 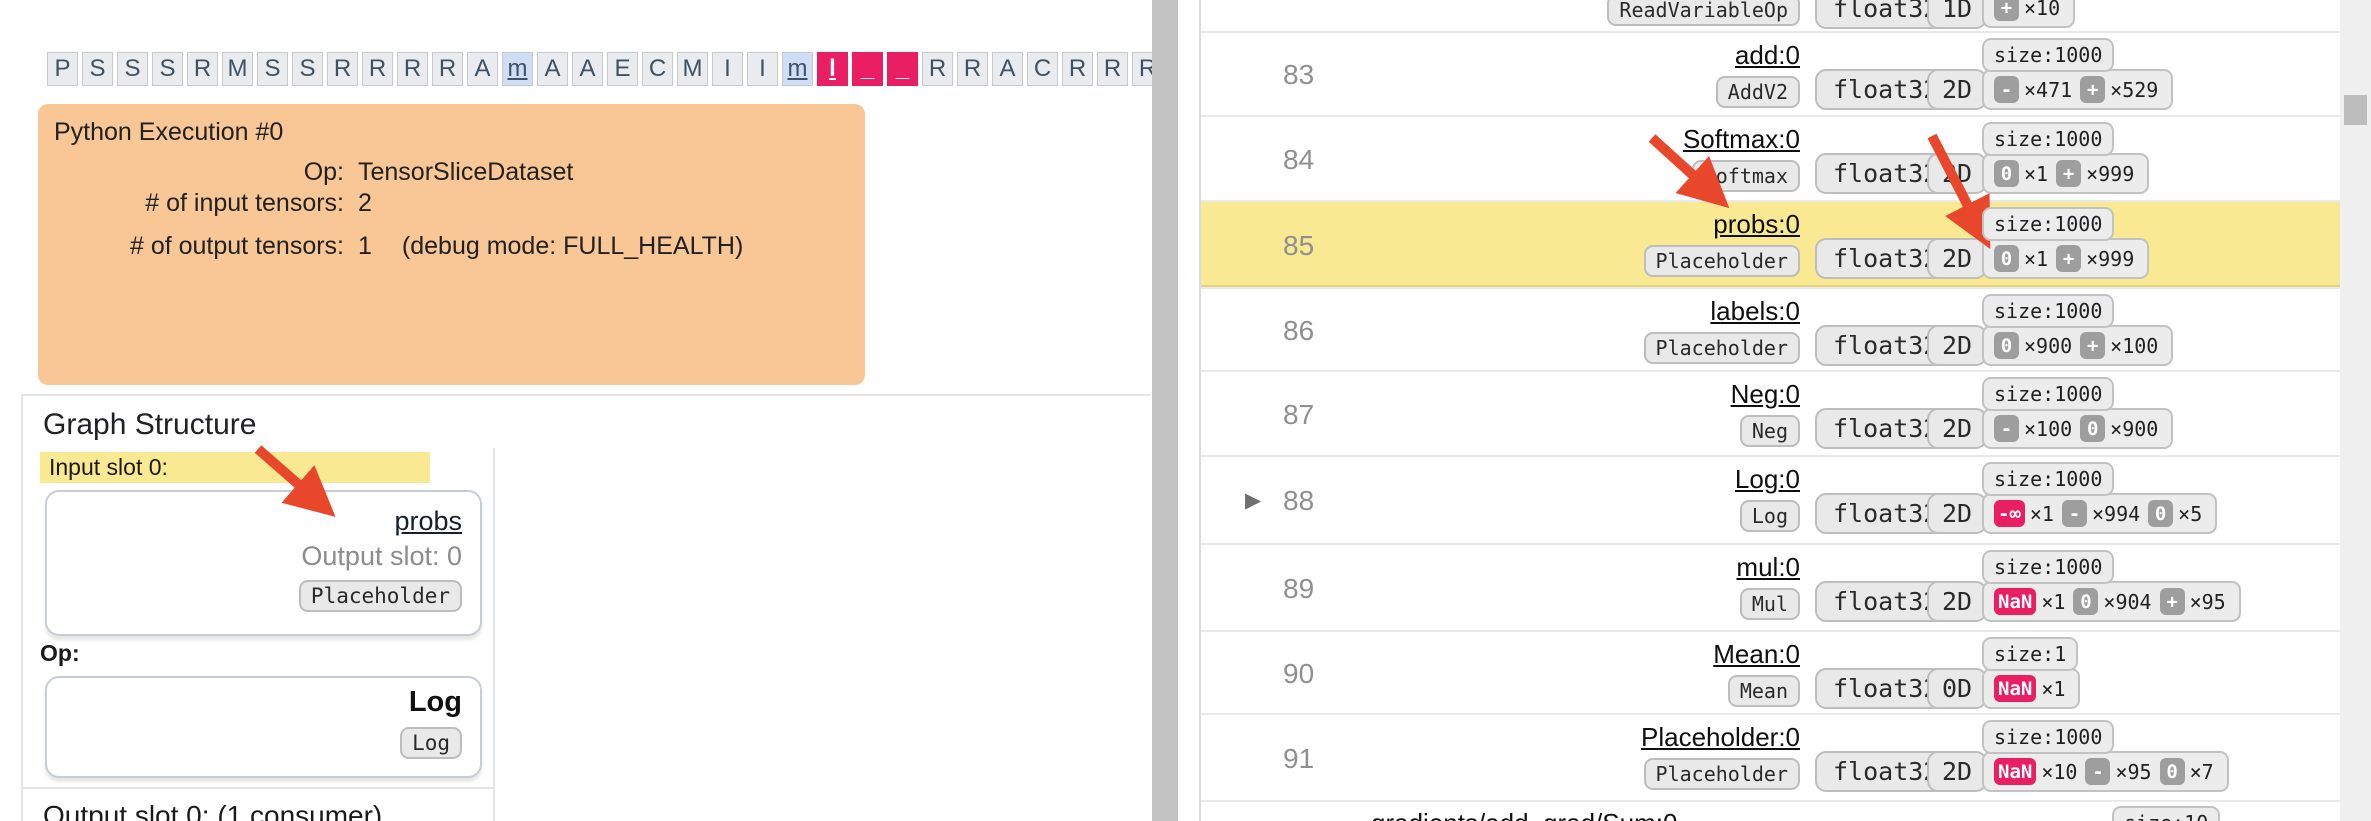 I want to click on size-badge: size:1000 0 ×1 + ×999, so click(x=2066, y=158).